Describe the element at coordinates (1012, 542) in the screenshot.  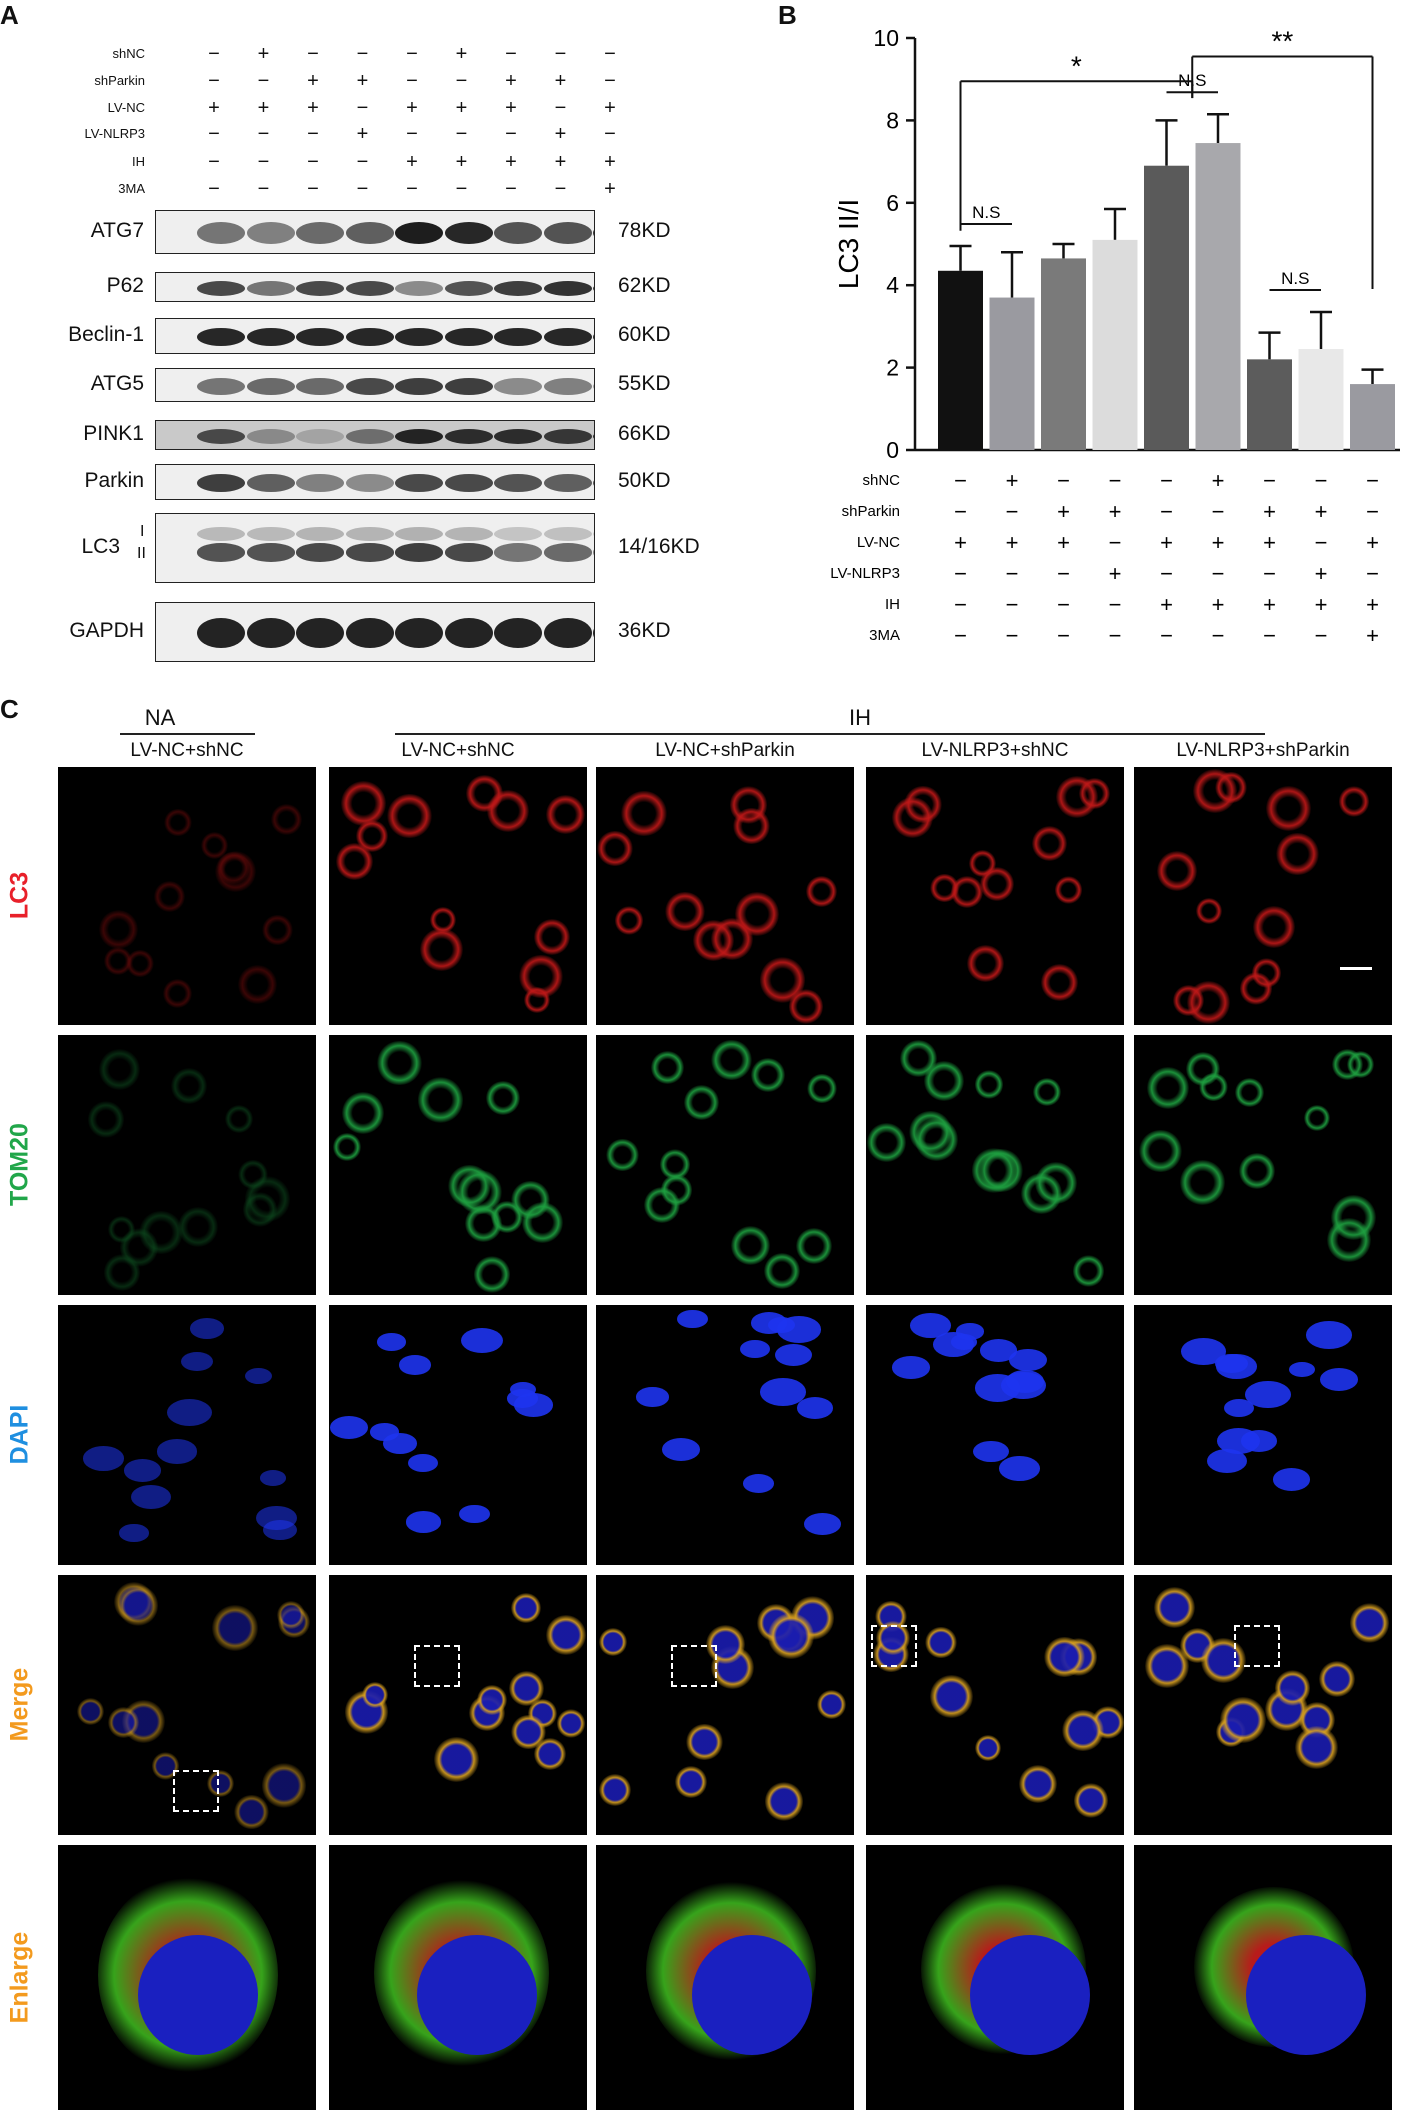
I see `panel-b-treatment-sign: +` at that location.